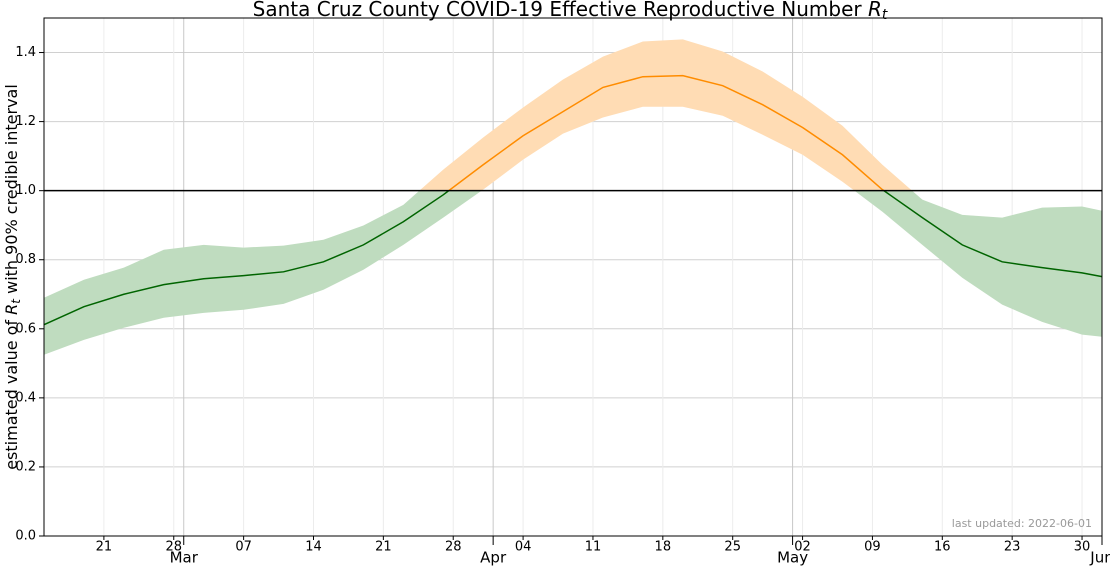 This screenshot has height=566, width=1110. Describe the element at coordinates (792, 557) in the screenshot. I see `x-tick-label-major: May` at that location.